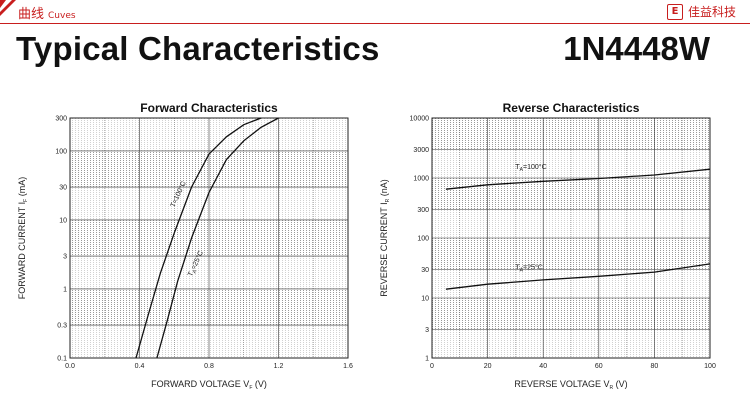  Describe the element at coordinates (599, 366) in the screenshot. I see `x-tick-label: 60` at that location.